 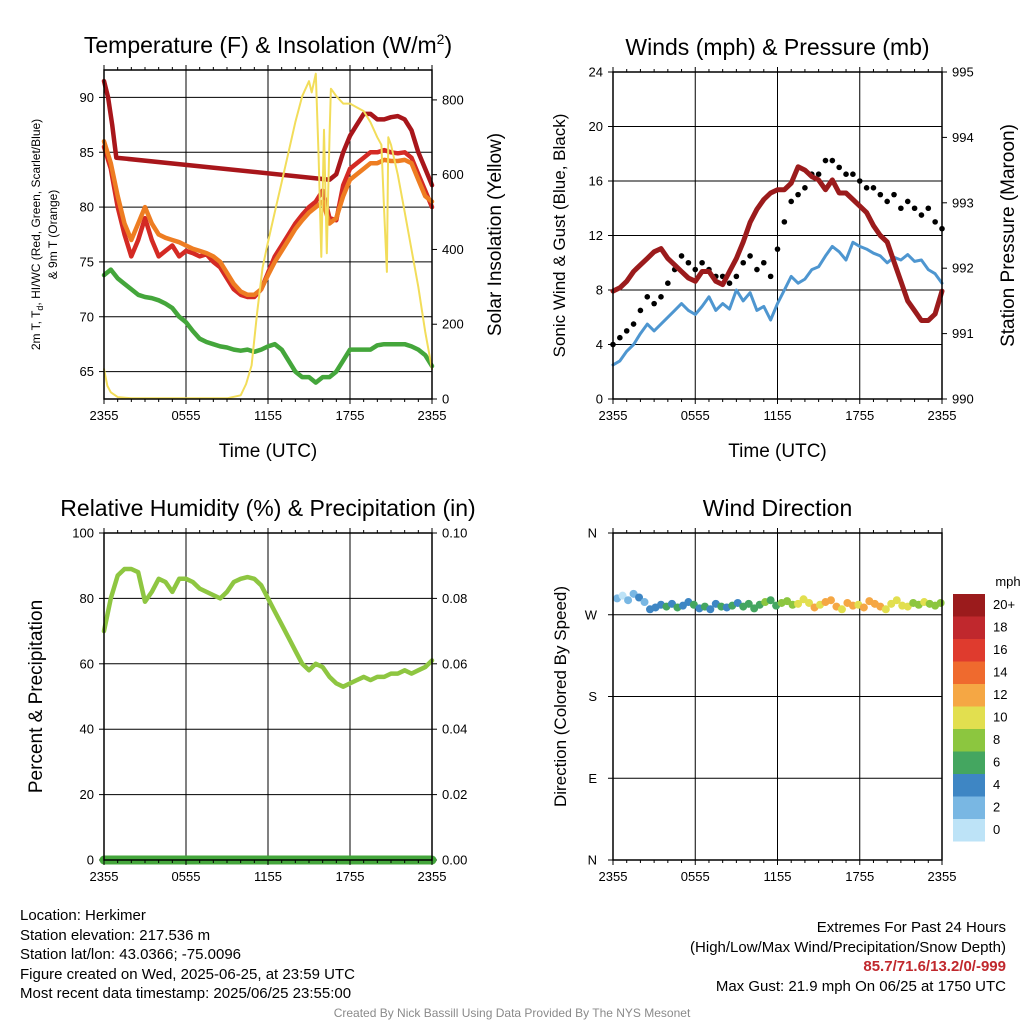 I want to click on y-tick-label: 400, so click(x=453, y=249).